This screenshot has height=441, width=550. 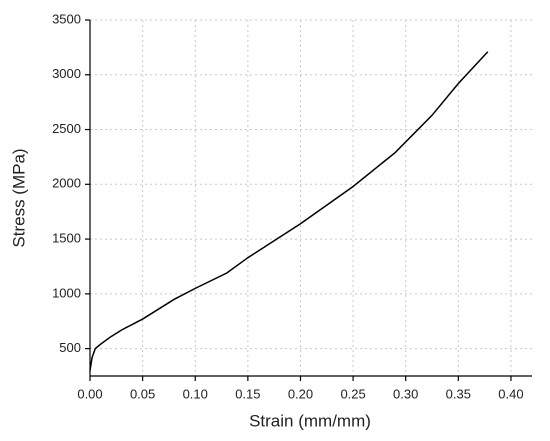 What do you see at coordinates (405, 393) in the screenshot?
I see `x-tick-label: 0.30` at bounding box center [405, 393].